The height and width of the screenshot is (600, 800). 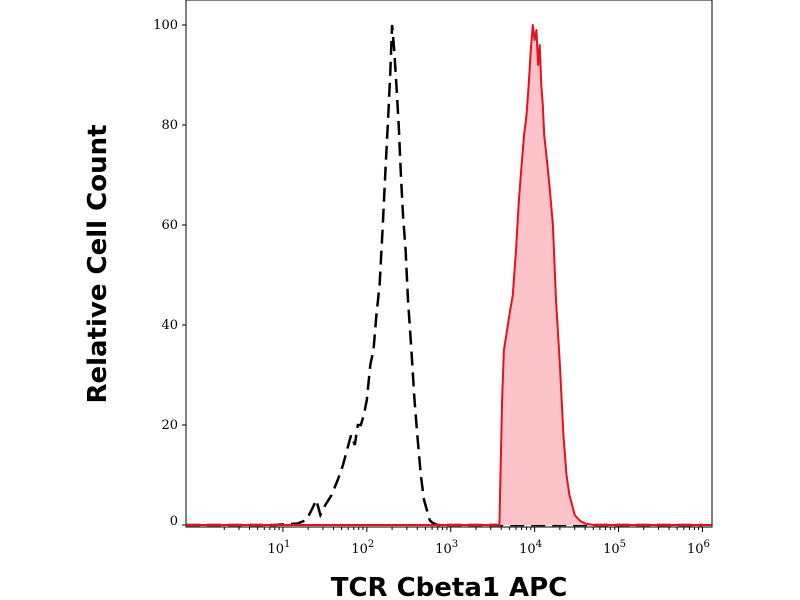 I want to click on y-tick-label: 20, so click(x=169, y=425).